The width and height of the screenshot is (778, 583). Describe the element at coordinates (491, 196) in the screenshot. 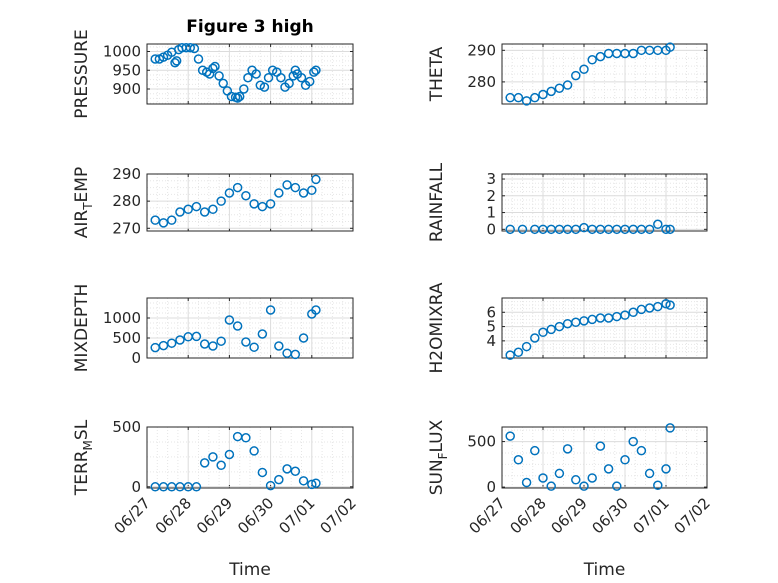

I see `y-tick-label: 2` at that location.